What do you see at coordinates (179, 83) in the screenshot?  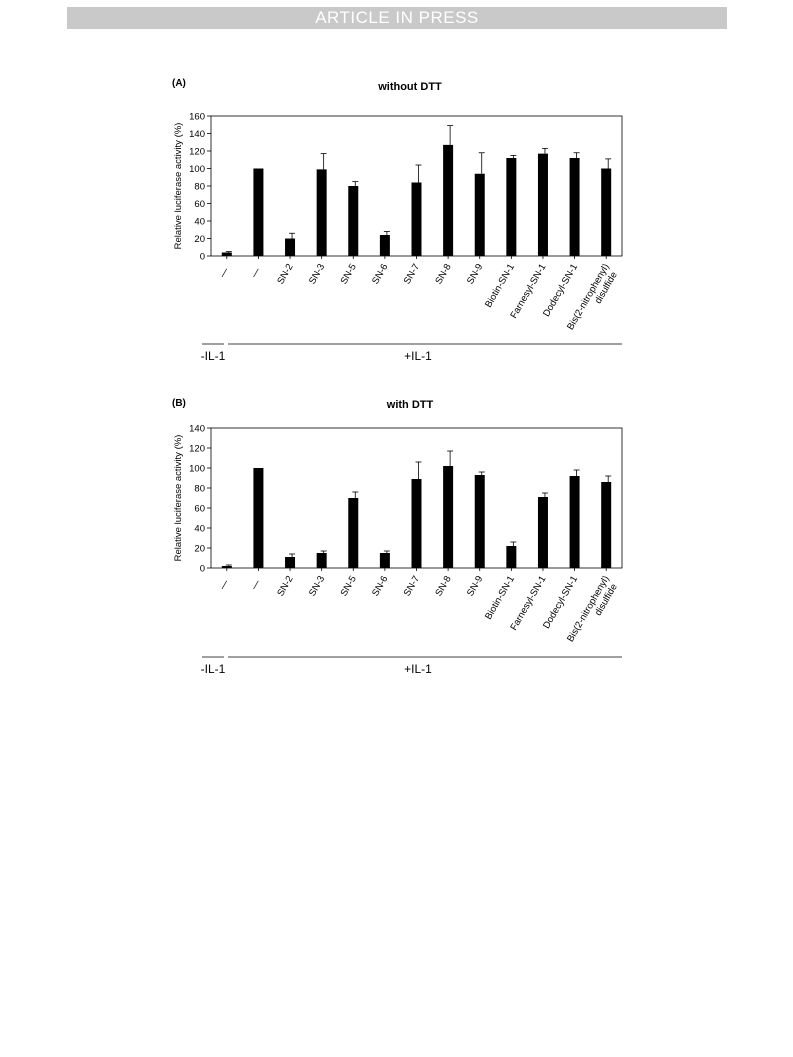 I see `panel-label: (A)` at bounding box center [179, 83].